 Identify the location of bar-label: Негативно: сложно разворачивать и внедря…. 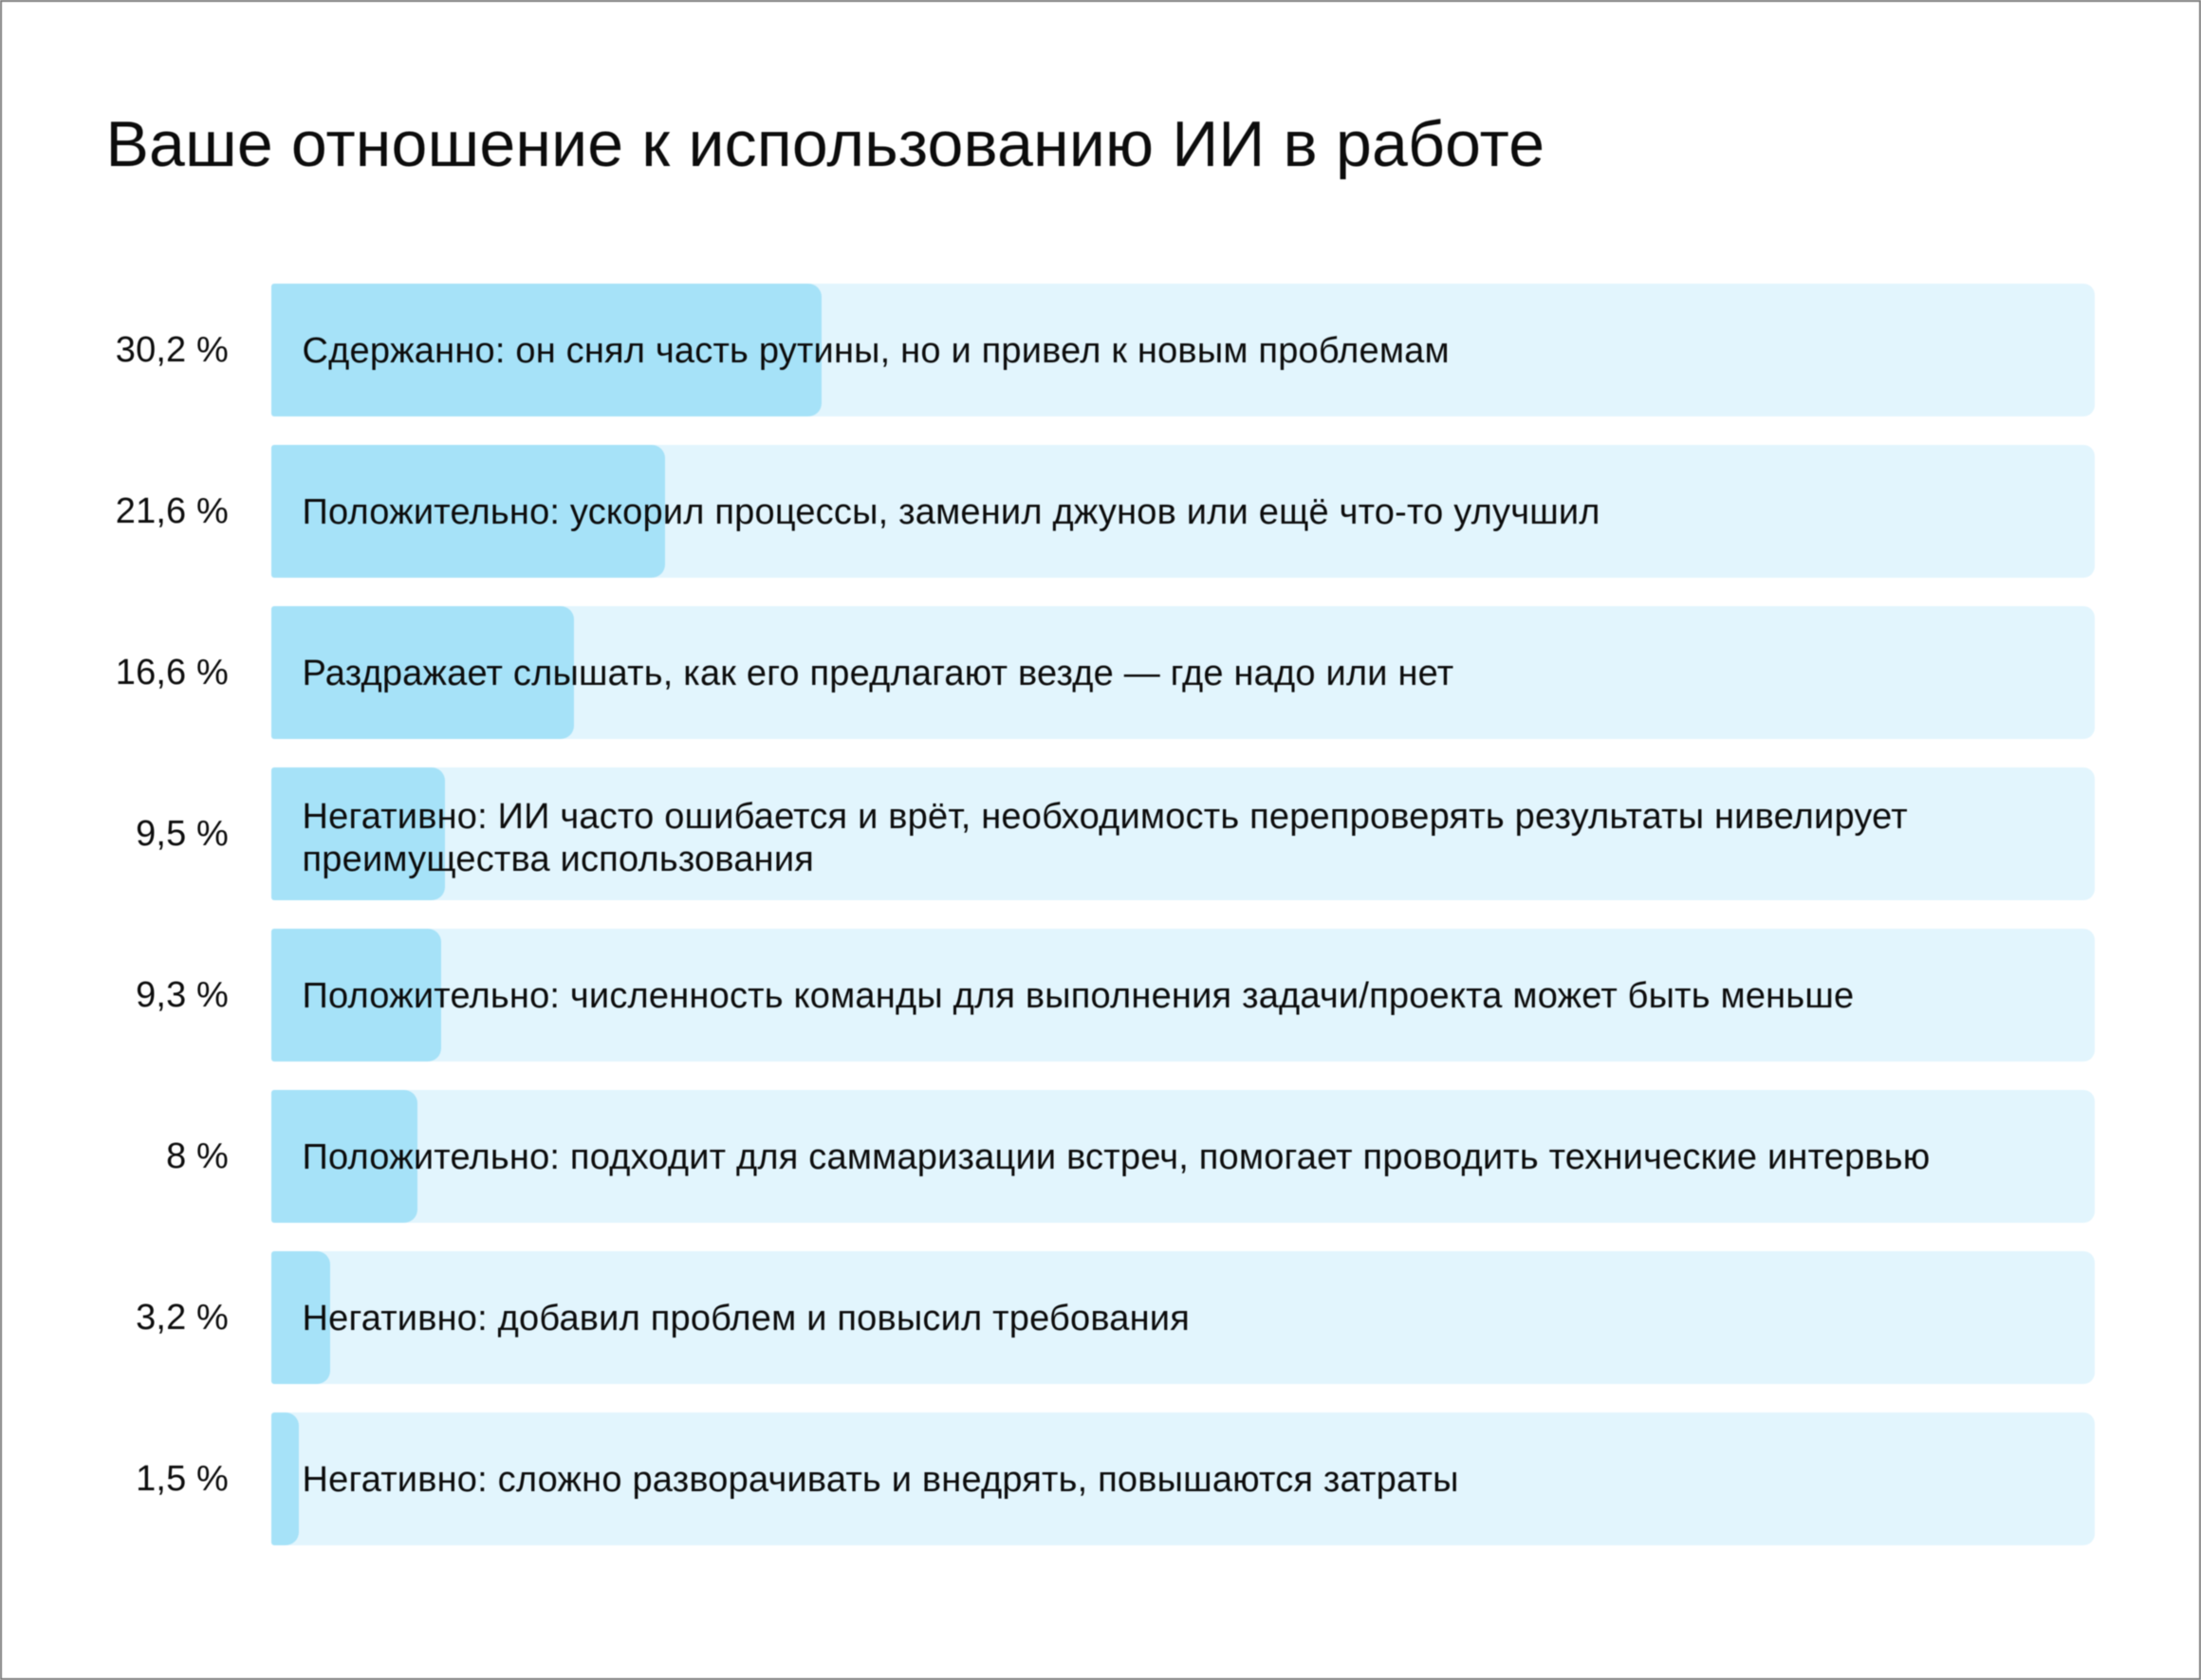
(881, 1480).